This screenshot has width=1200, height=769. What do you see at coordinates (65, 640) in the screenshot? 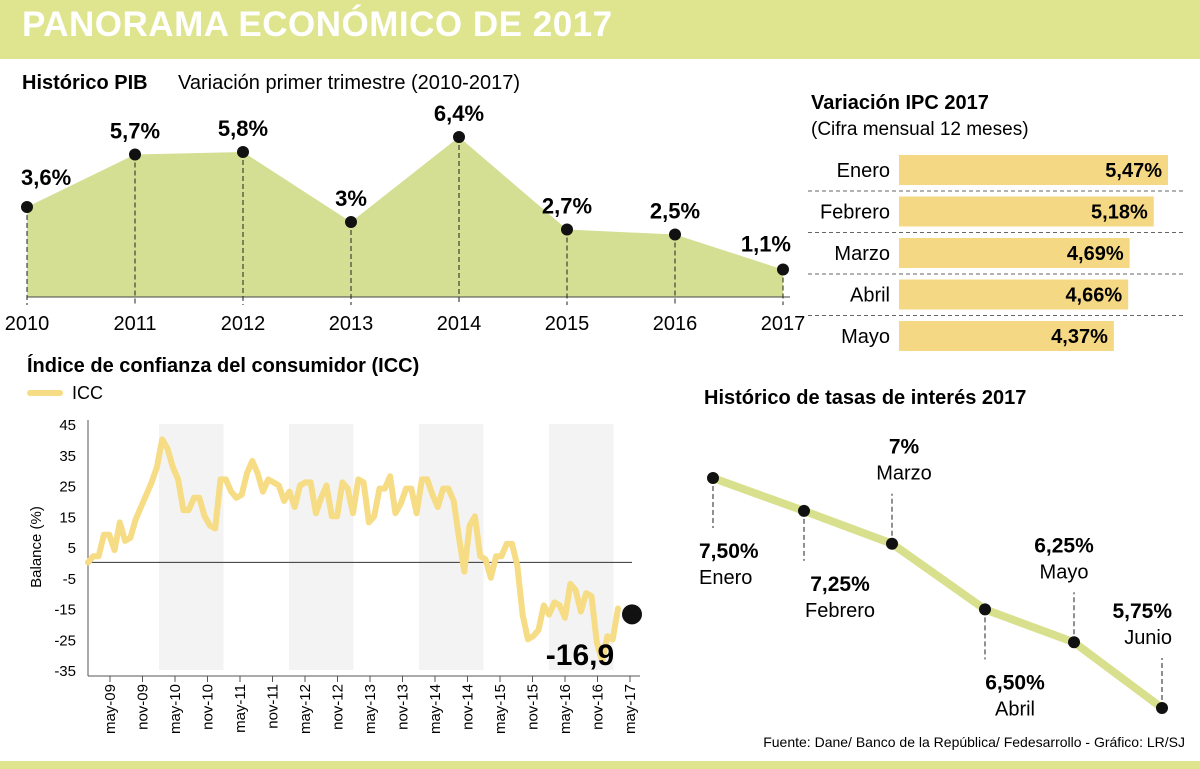
I see `icc-y-tick: -25` at bounding box center [65, 640].